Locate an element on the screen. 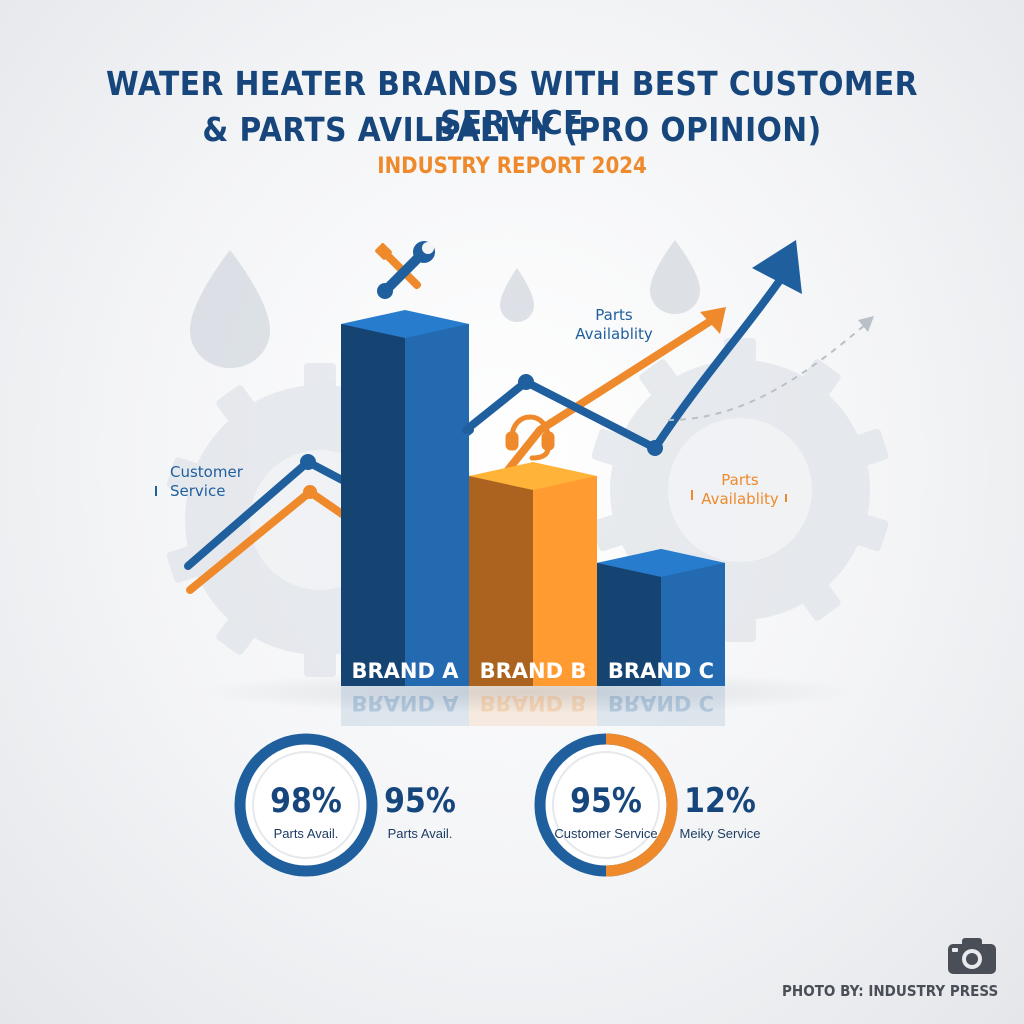 The image size is (1024, 1024). wrench-screwdriver-icon is located at coordinates (405, 270).